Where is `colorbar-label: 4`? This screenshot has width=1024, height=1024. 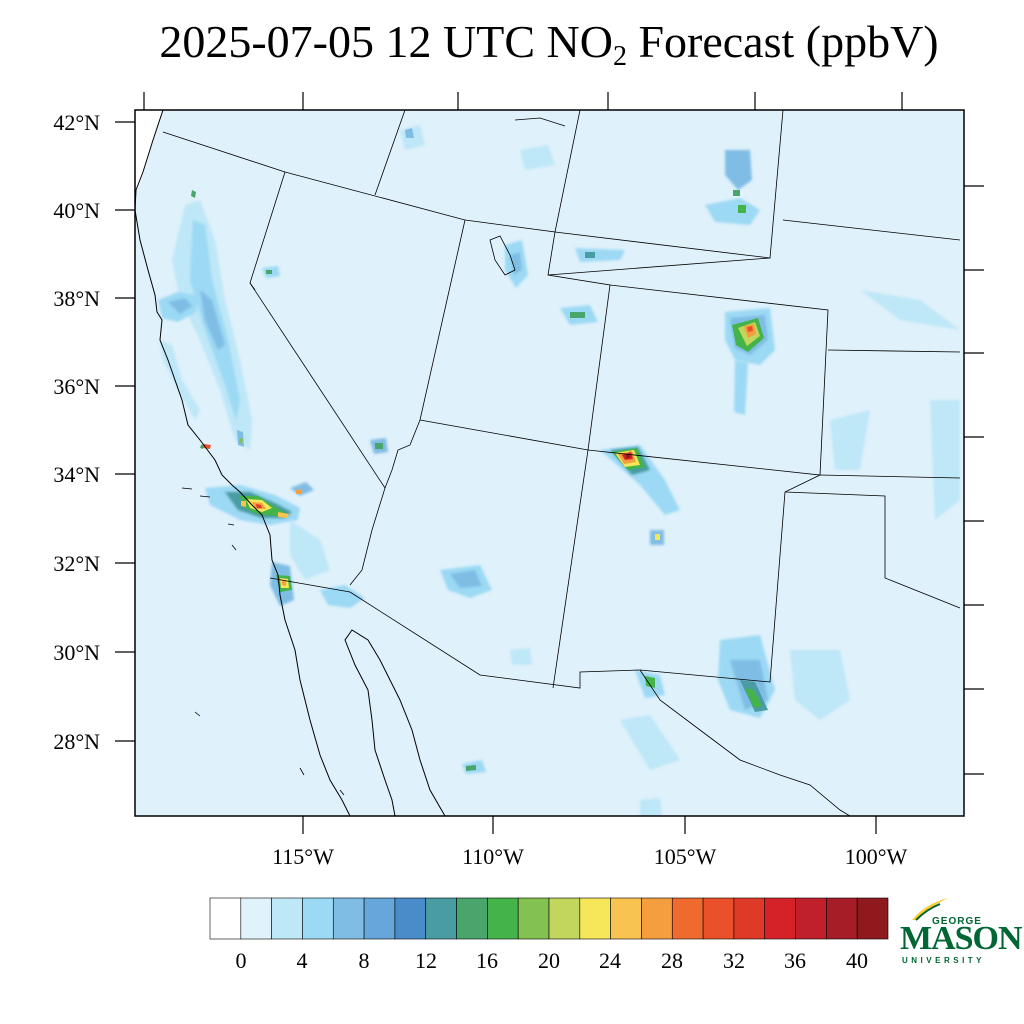 colorbar-label: 4 is located at coordinates (302, 960).